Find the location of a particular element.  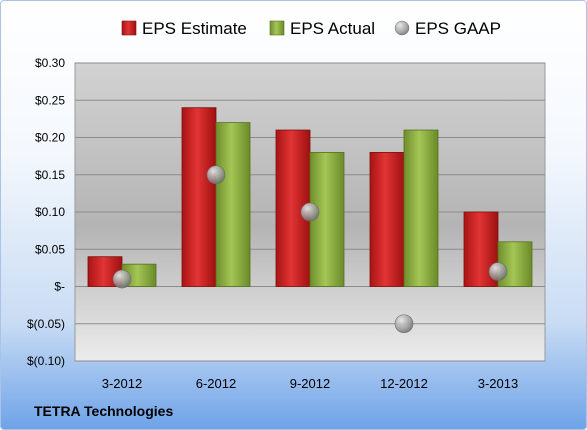

legend: EPS Estimate EPS Actual EPS GAAP is located at coordinates (311, 28).